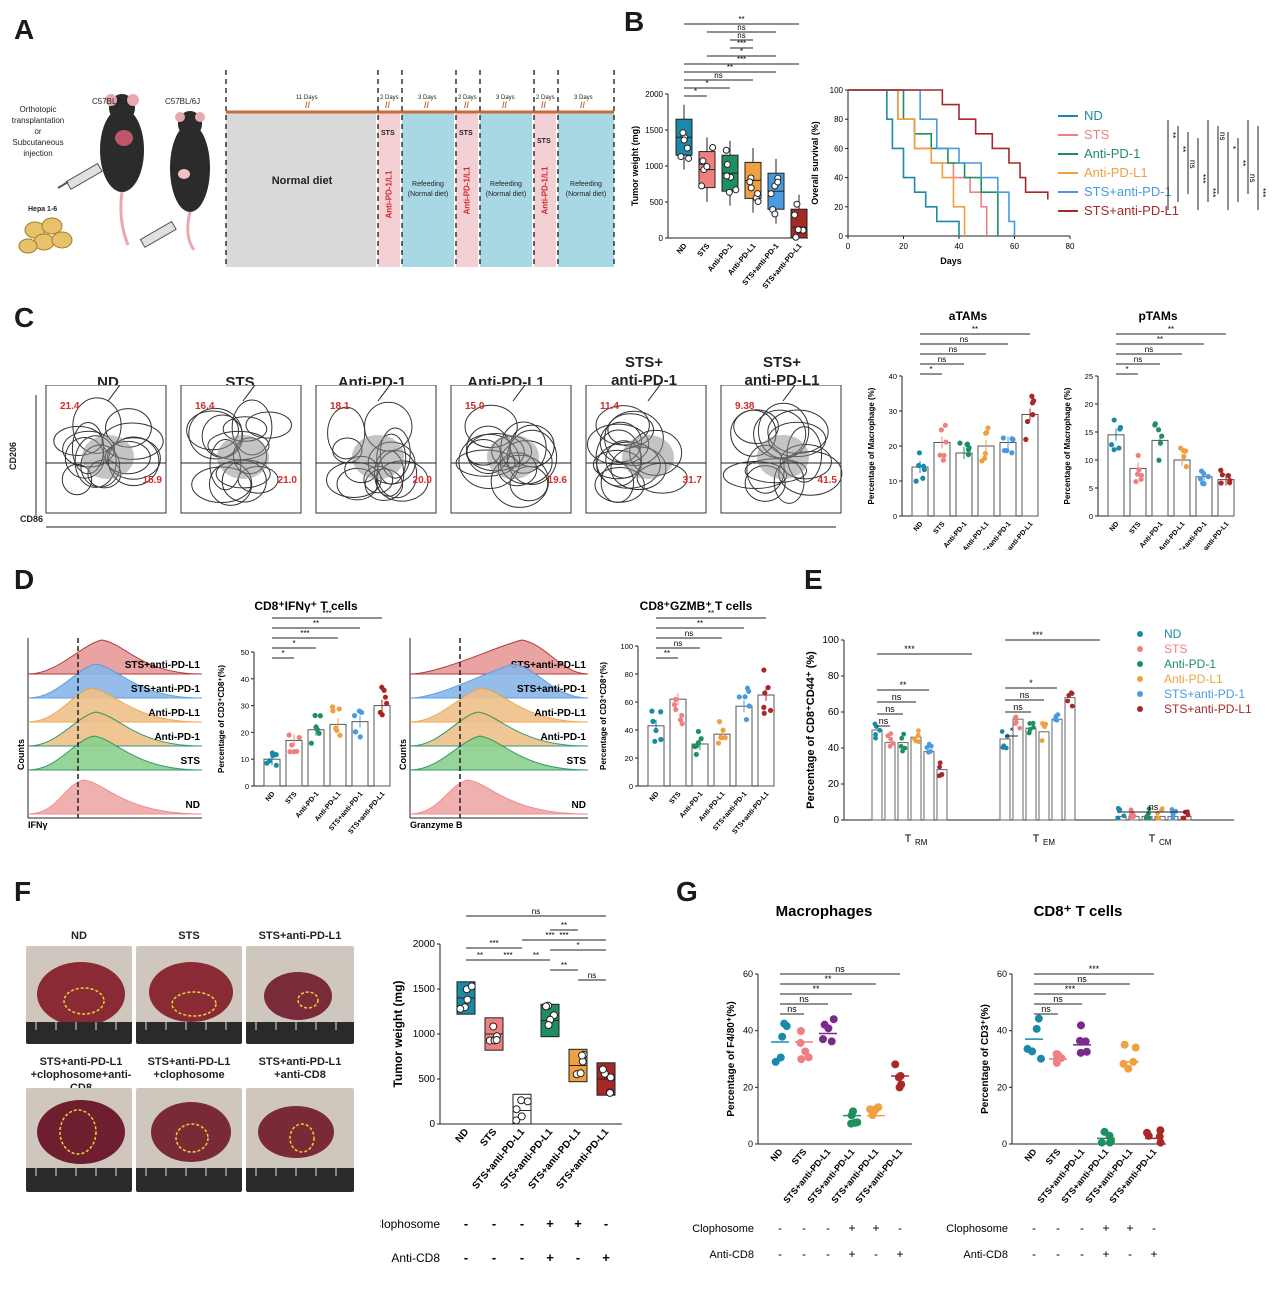 This screenshot has width=1280, height=1296. Describe the element at coordinates (1089, 460) in the screenshot. I see `y-tick-label: 10` at that location.